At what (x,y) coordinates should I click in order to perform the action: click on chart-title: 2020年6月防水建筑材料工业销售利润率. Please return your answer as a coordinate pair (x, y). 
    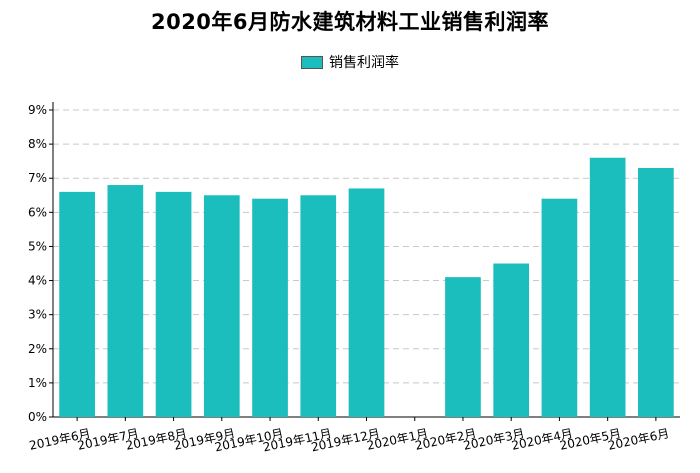
    Looking at the image, I should click on (350, 22).